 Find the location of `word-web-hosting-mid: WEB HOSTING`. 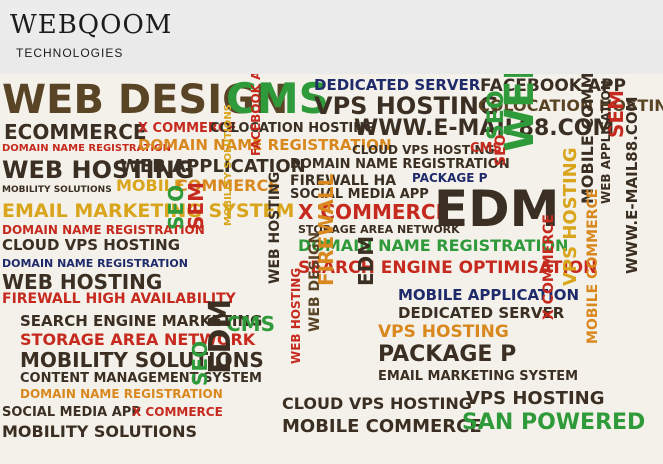

word-web-hosting-mid: WEB HOSTING is located at coordinates (82, 282).